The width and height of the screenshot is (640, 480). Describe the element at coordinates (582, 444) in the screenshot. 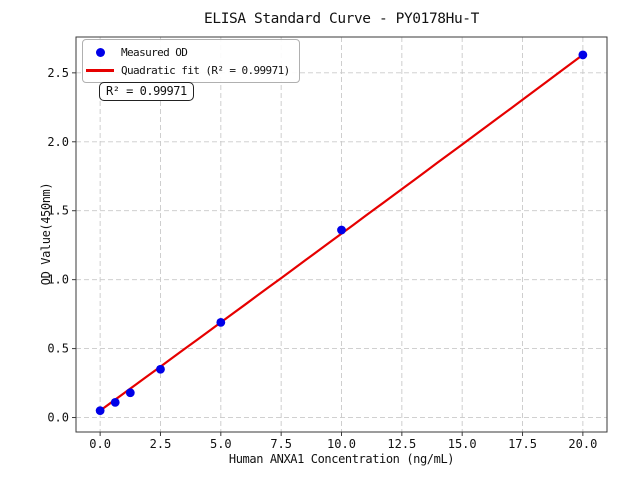

I see `x-tick-label: 20.0` at that location.